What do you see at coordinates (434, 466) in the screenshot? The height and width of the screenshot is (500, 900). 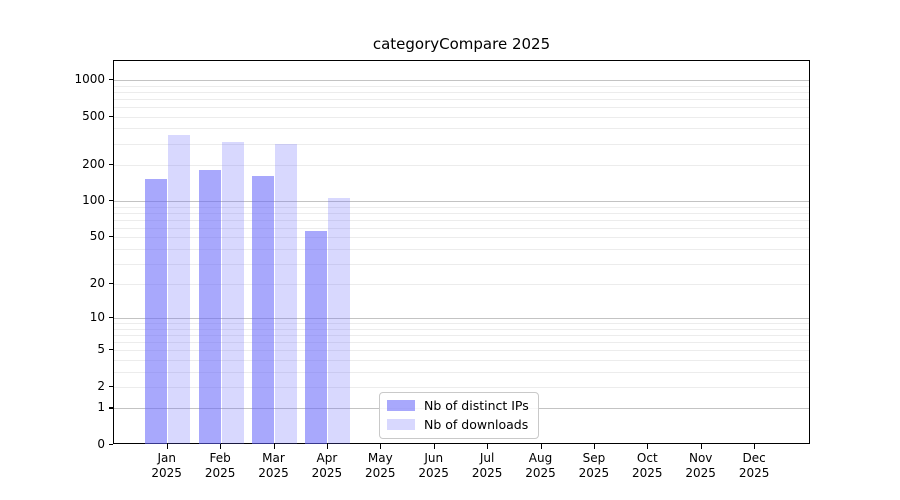 I see `x-axis-tick-label: Jun 2025` at bounding box center [434, 466].